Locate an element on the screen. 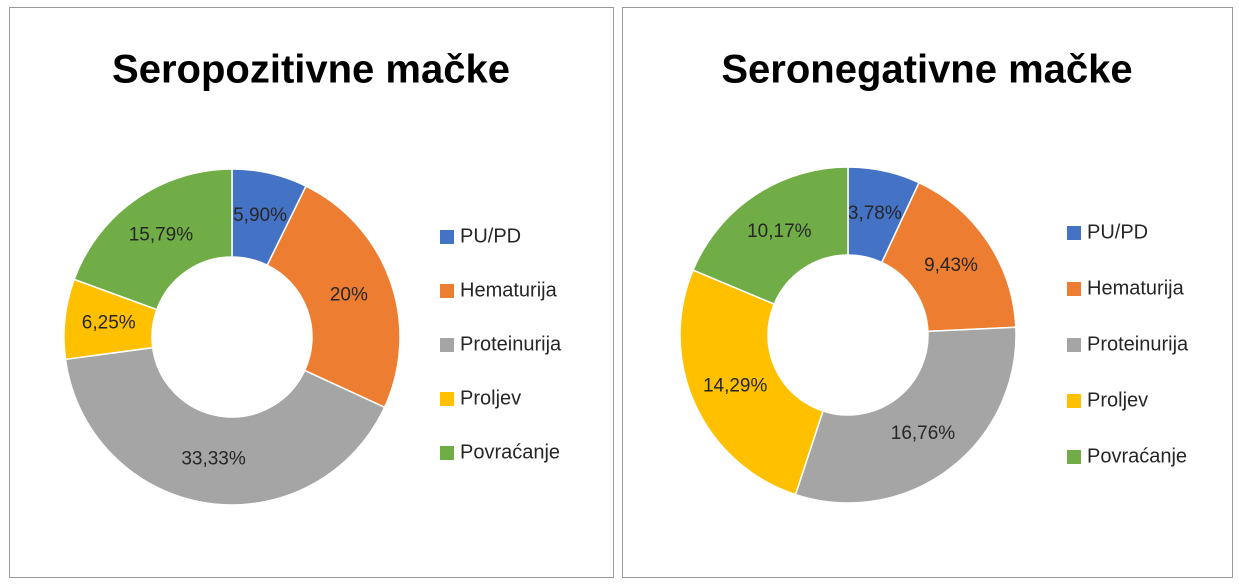  data-label: 9,43% is located at coordinates (951, 265).